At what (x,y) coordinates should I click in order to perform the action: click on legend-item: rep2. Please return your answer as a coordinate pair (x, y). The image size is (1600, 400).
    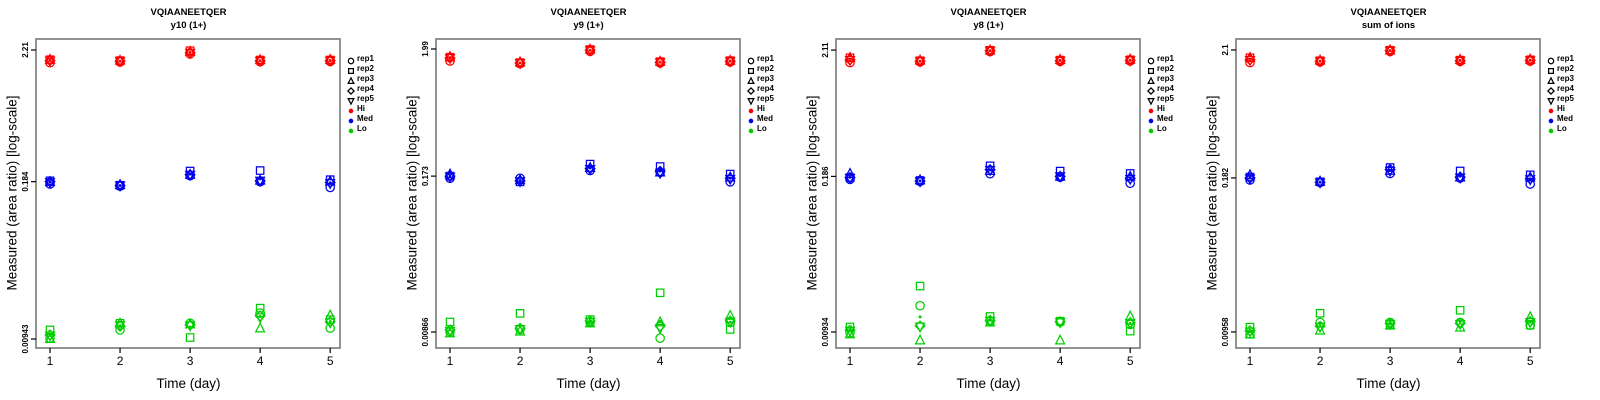
    Looking at the image, I should click on (360, 69).